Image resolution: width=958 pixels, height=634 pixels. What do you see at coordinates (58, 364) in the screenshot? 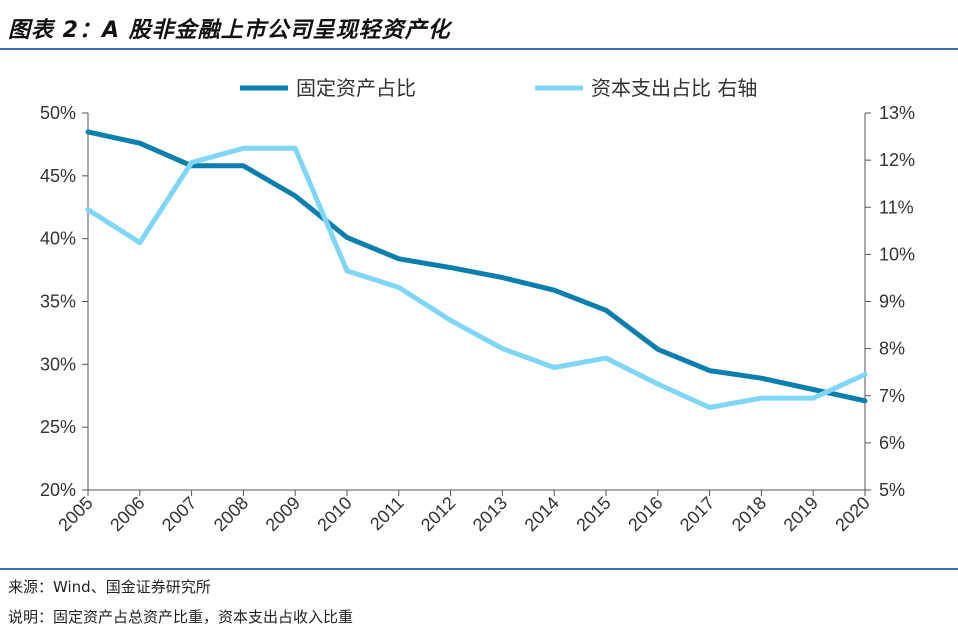
I see `left-tick-label: 30%` at bounding box center [58, 364].